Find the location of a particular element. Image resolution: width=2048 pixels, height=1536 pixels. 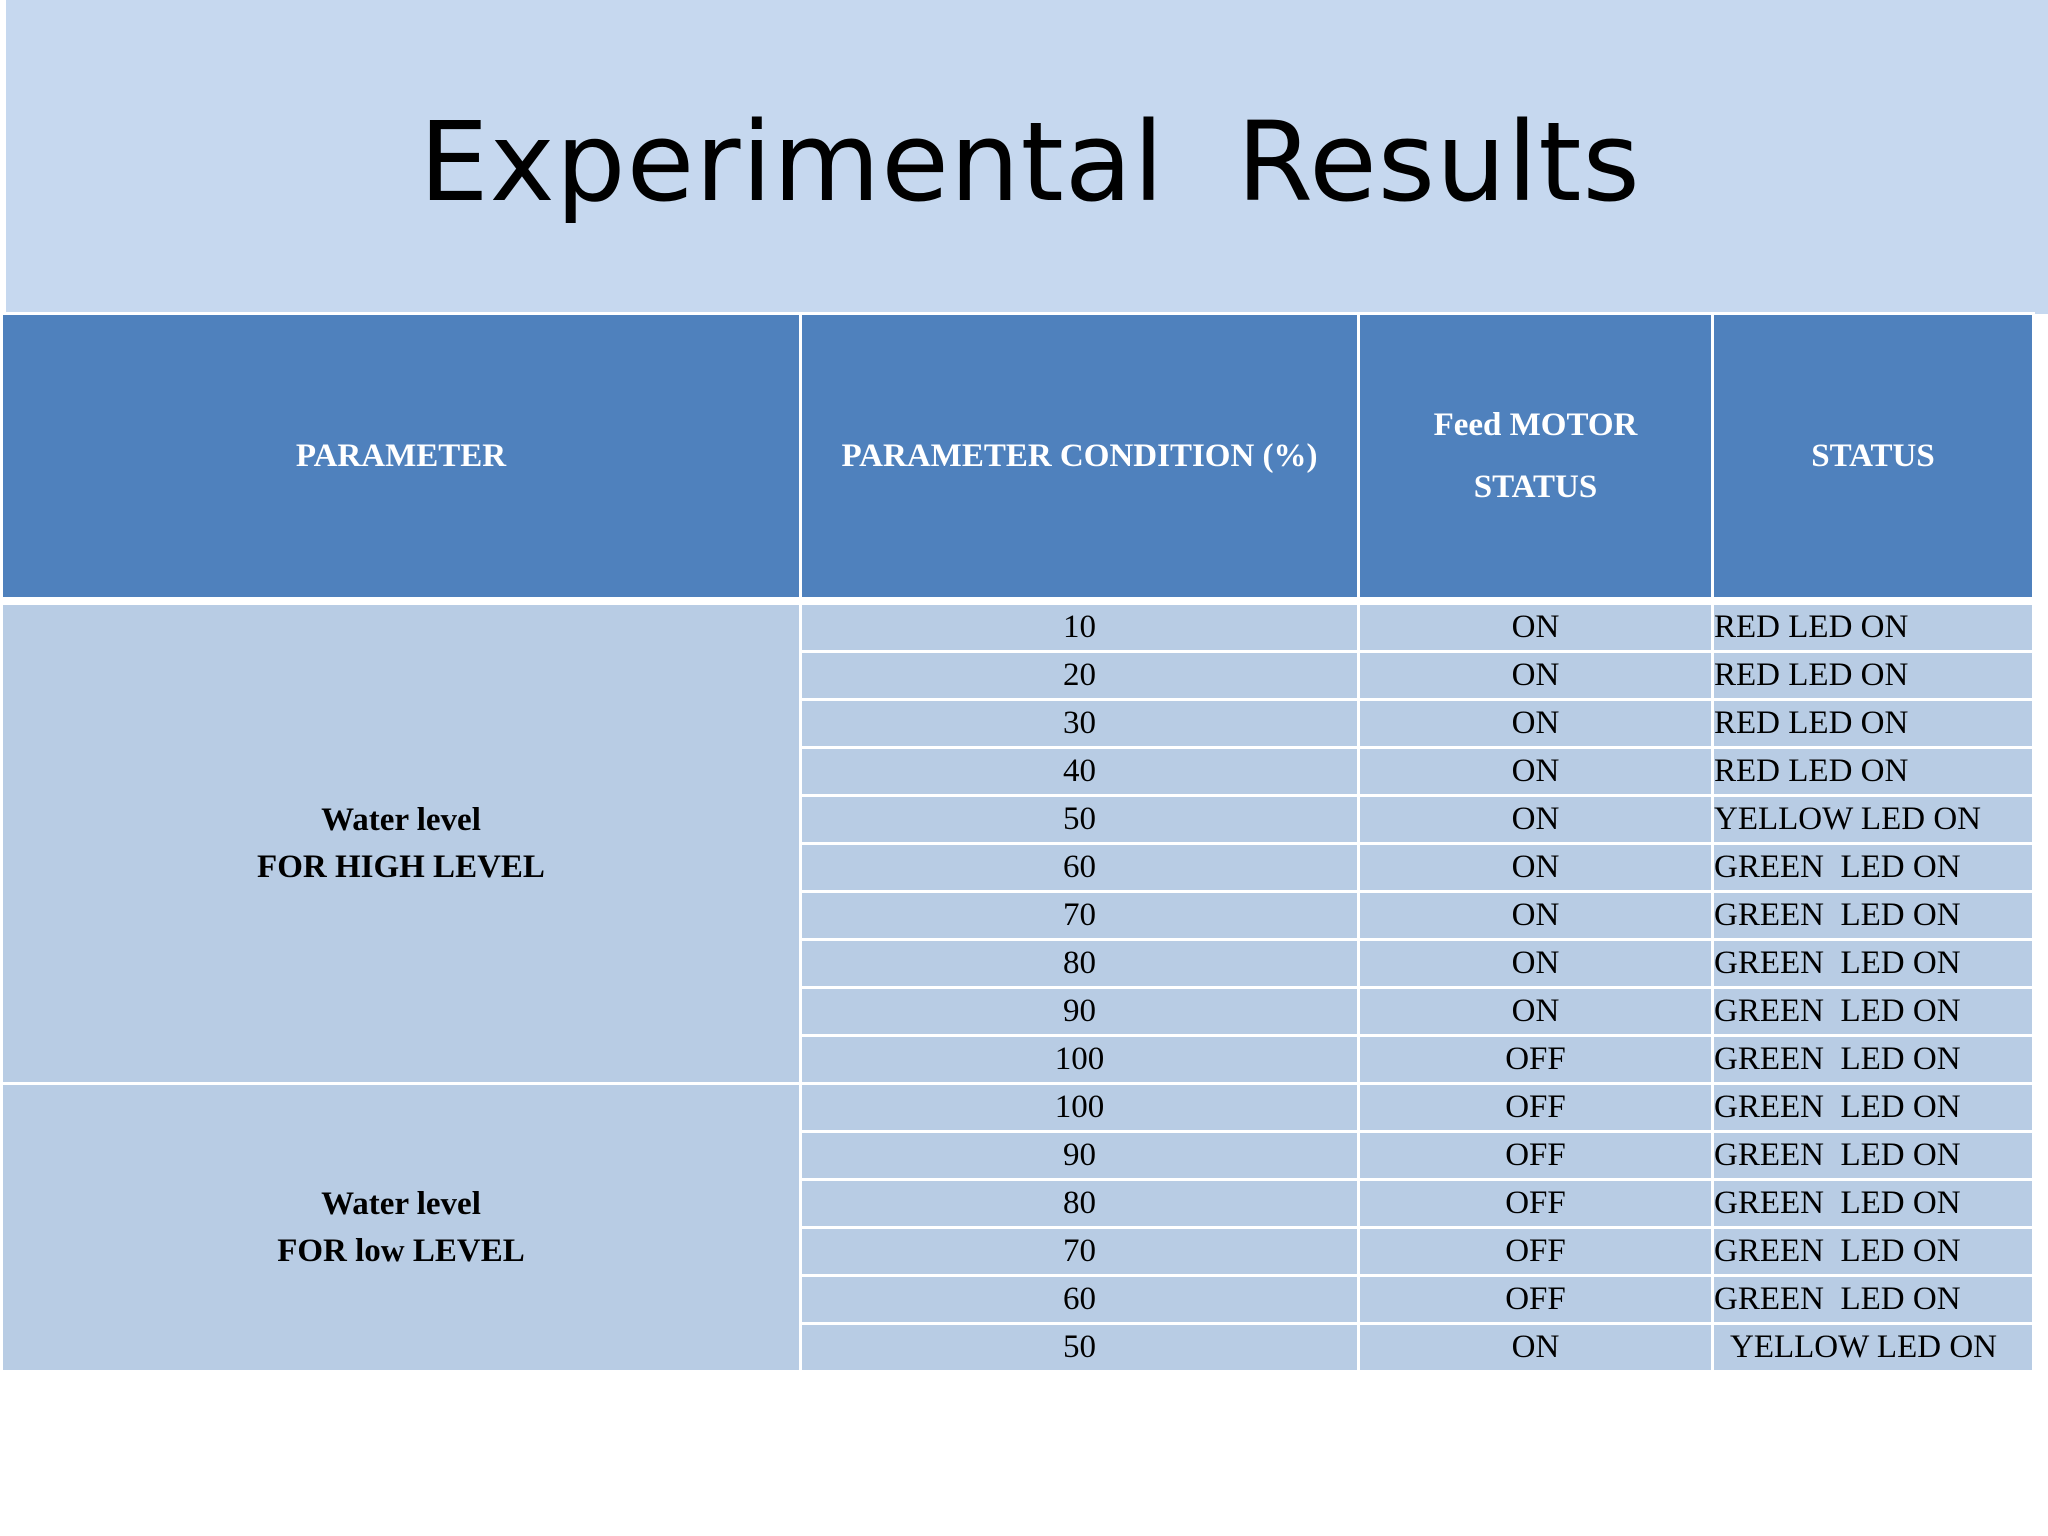

parameter-label-line2: FOR HIGH LEVEL is located at coordinates (401, 866).